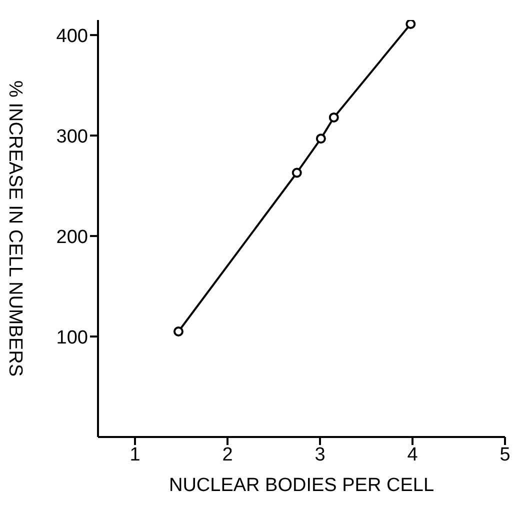 This screenshot has width=527, height=513. What do you see at coordinates (320, 455) in the screenshot?
I see `x-tick-label: 3` at bounding box center [320, 455].